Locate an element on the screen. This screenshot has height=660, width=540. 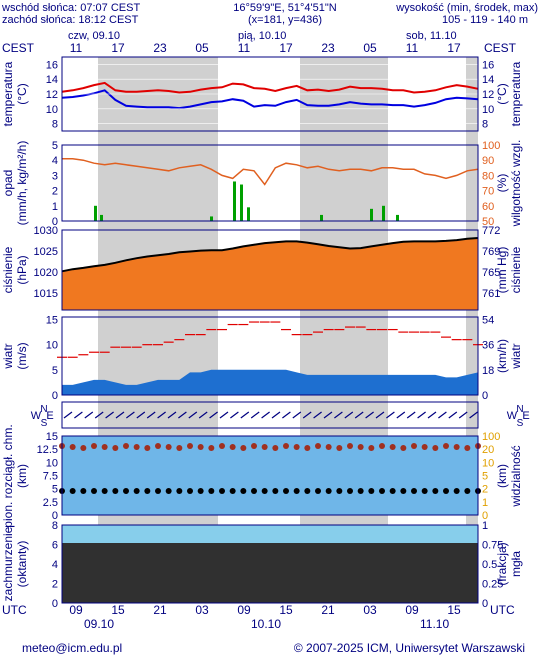
temperature-line is located at coordinates (270, 87).